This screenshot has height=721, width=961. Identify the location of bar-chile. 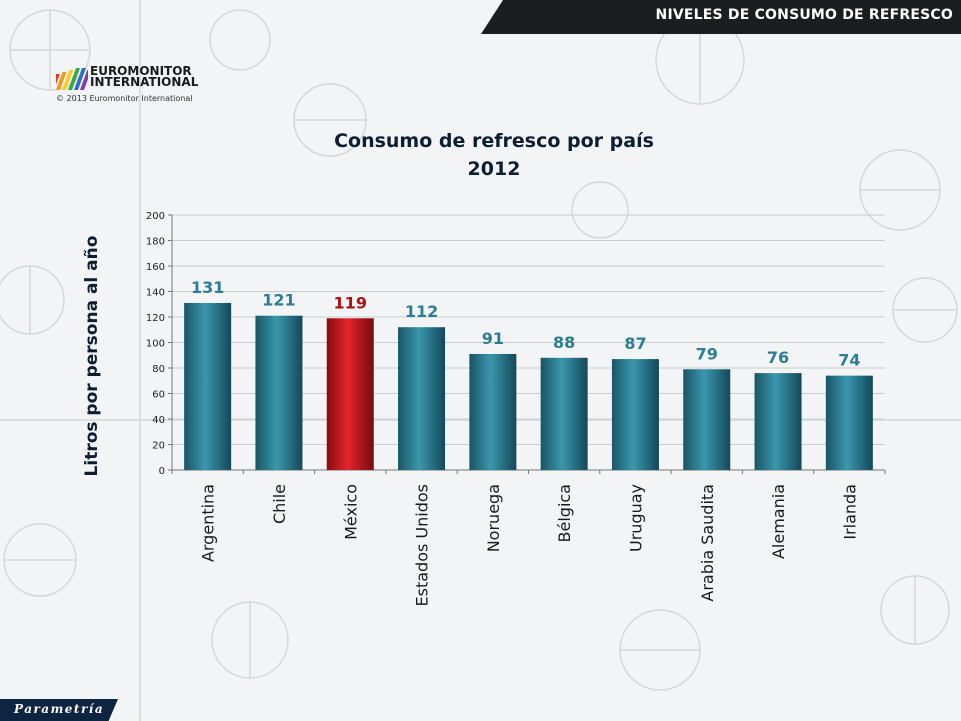
(279, 392).